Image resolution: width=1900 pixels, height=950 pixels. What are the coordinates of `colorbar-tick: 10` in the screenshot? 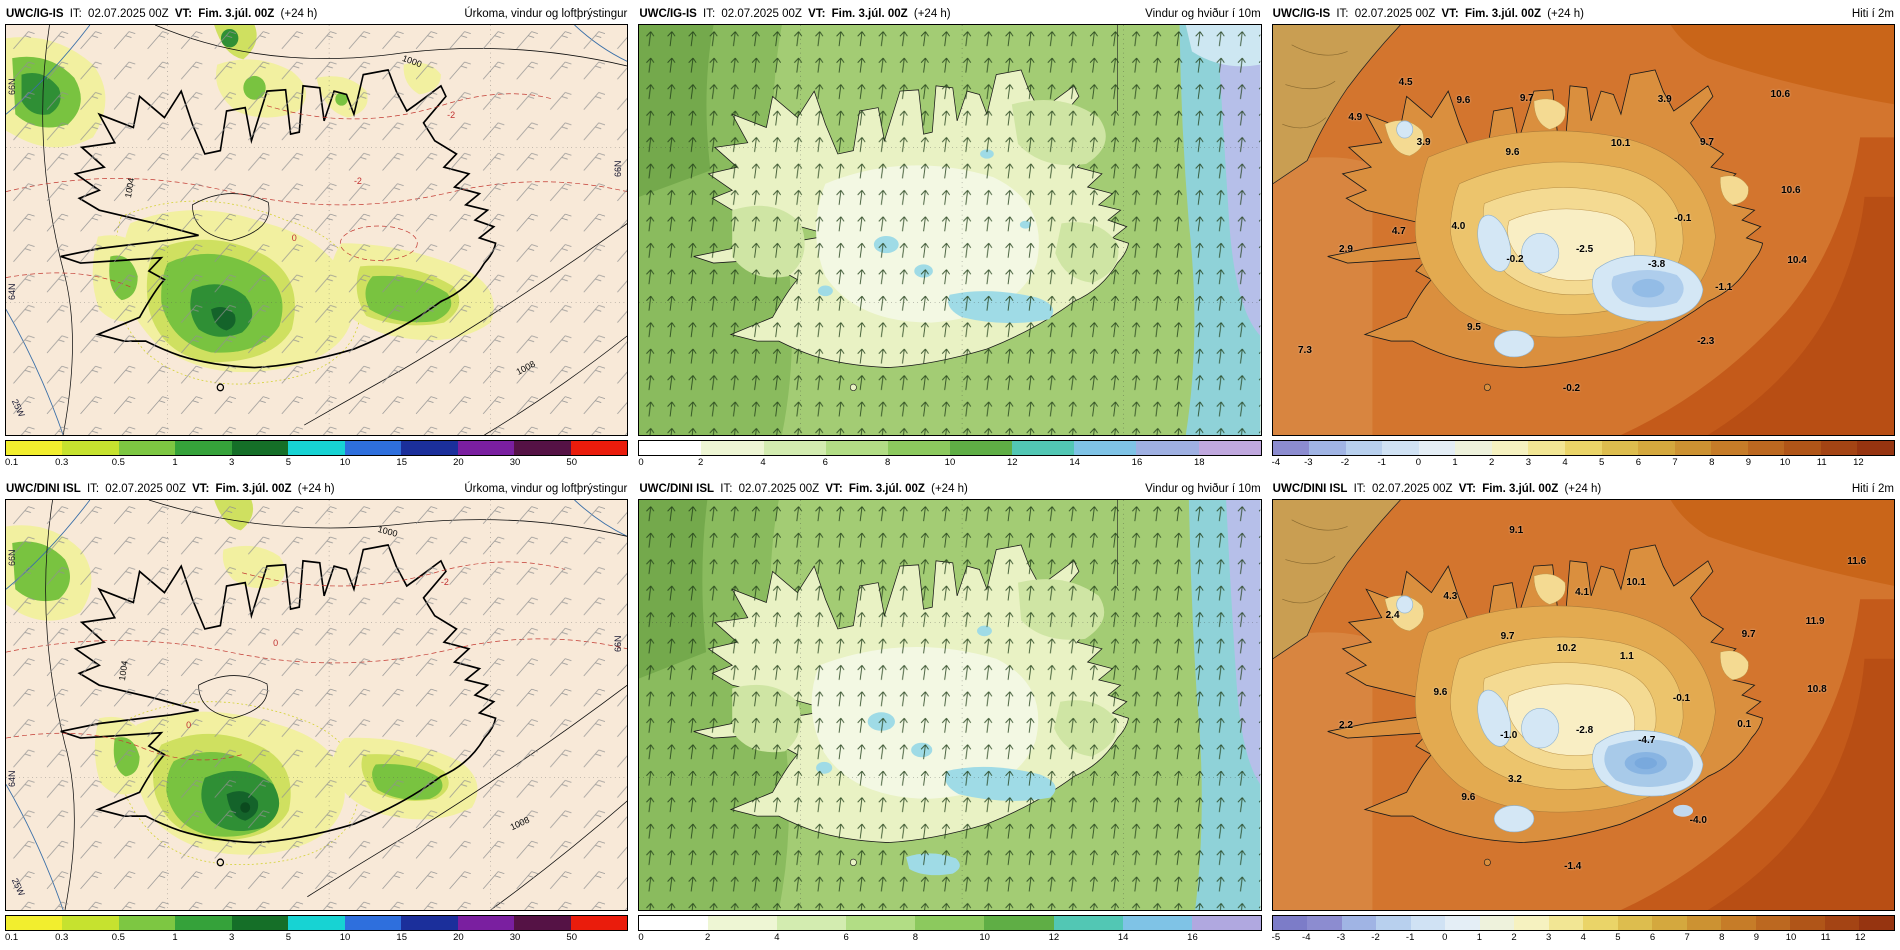 It's located at (371, 463).